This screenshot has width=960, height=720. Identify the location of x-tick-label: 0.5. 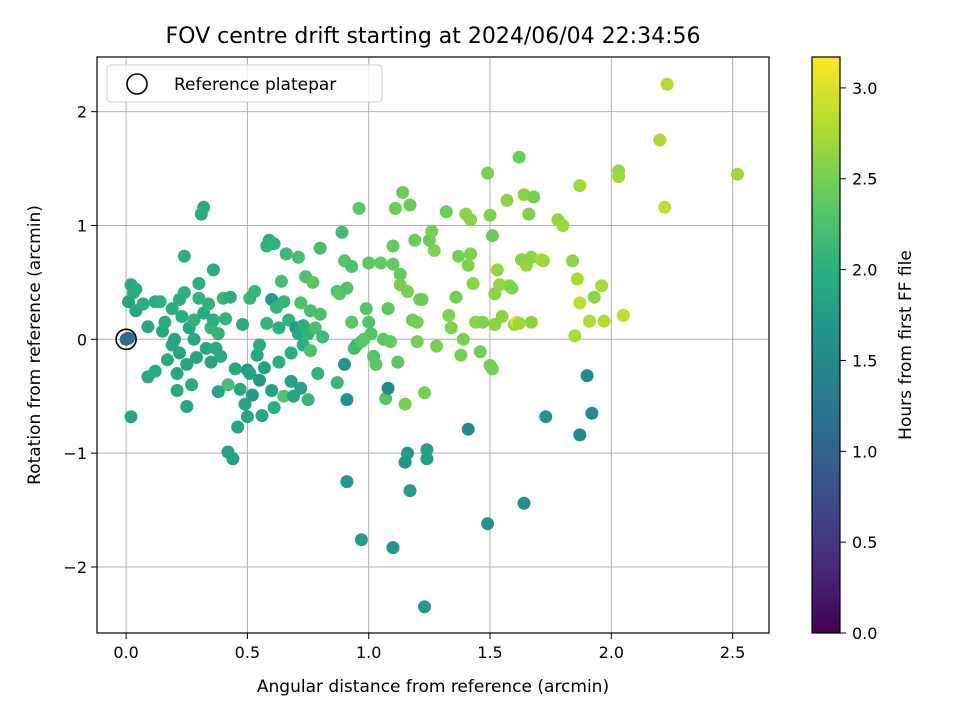
(247, 652).